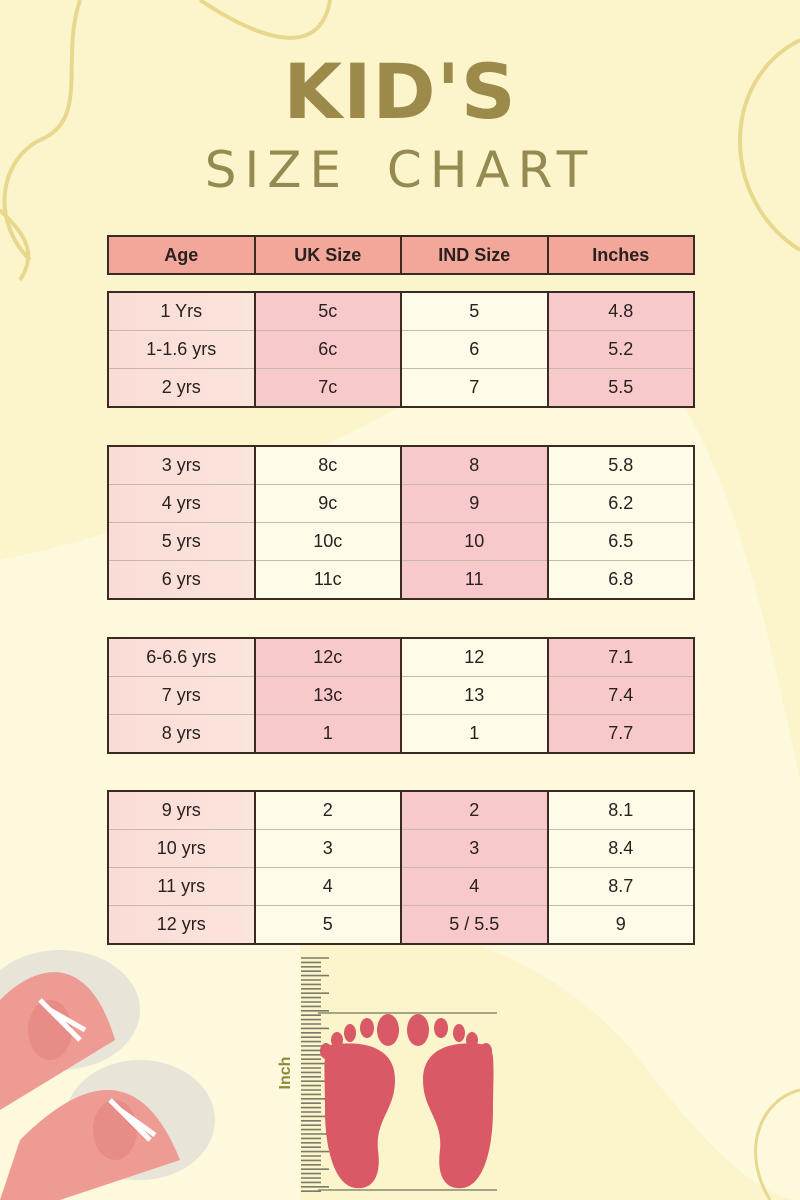 This screenshot has height=1200, width=800. Describe the element at coordinates (474, 311) in the screenshot. I see `cell-ind-size: 5` at that location.